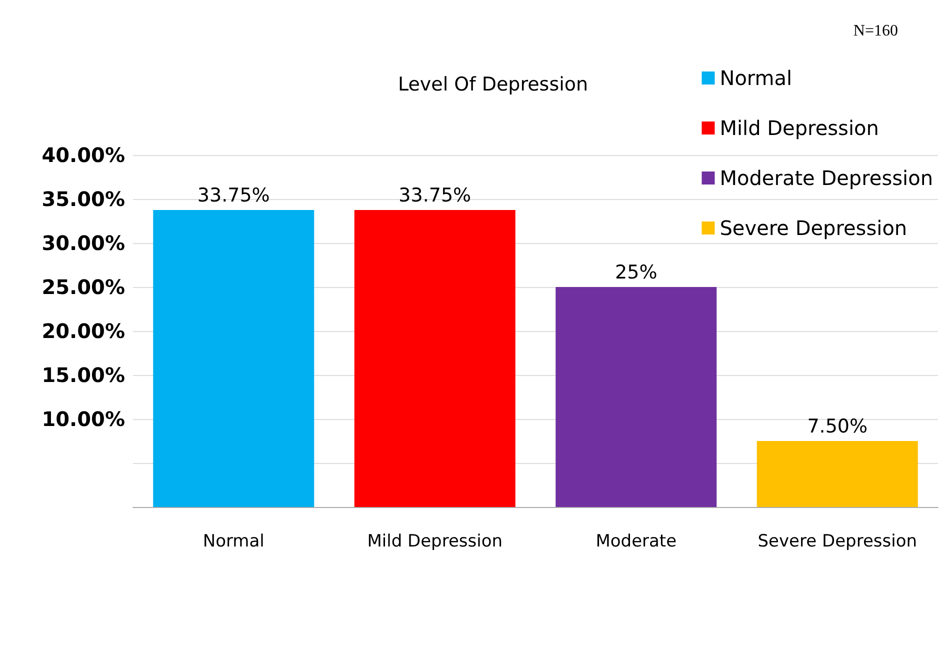 This screenshot has width=951, height=651. What do you see at coordinates (83, 331) in the screenshot?
I see `y-tick-label: 20.00%` at bounding box center [83, 331].